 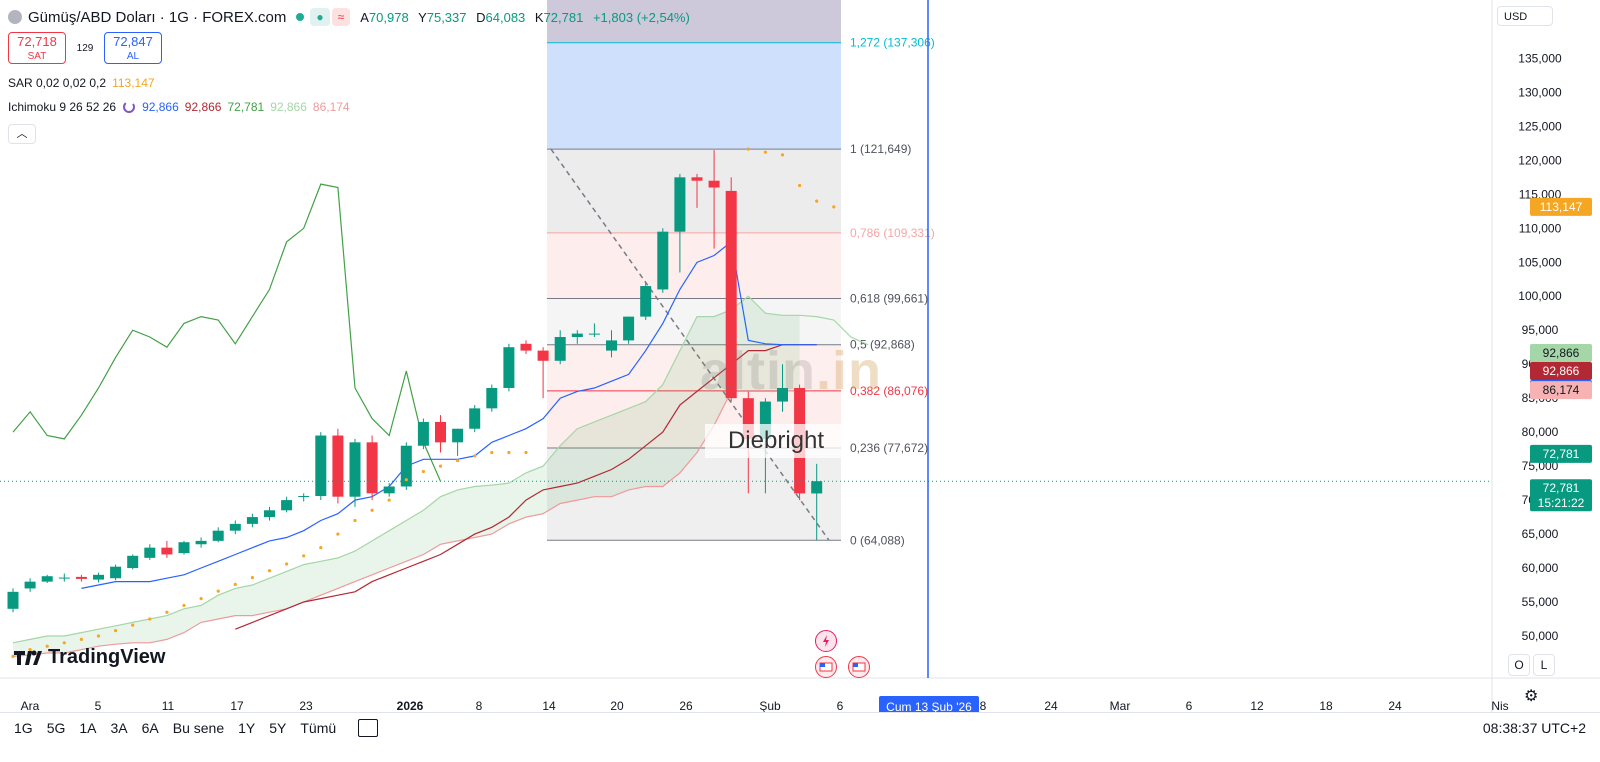 I want to click on collapse-legend-button: ︿, so click(x=22, y=134).